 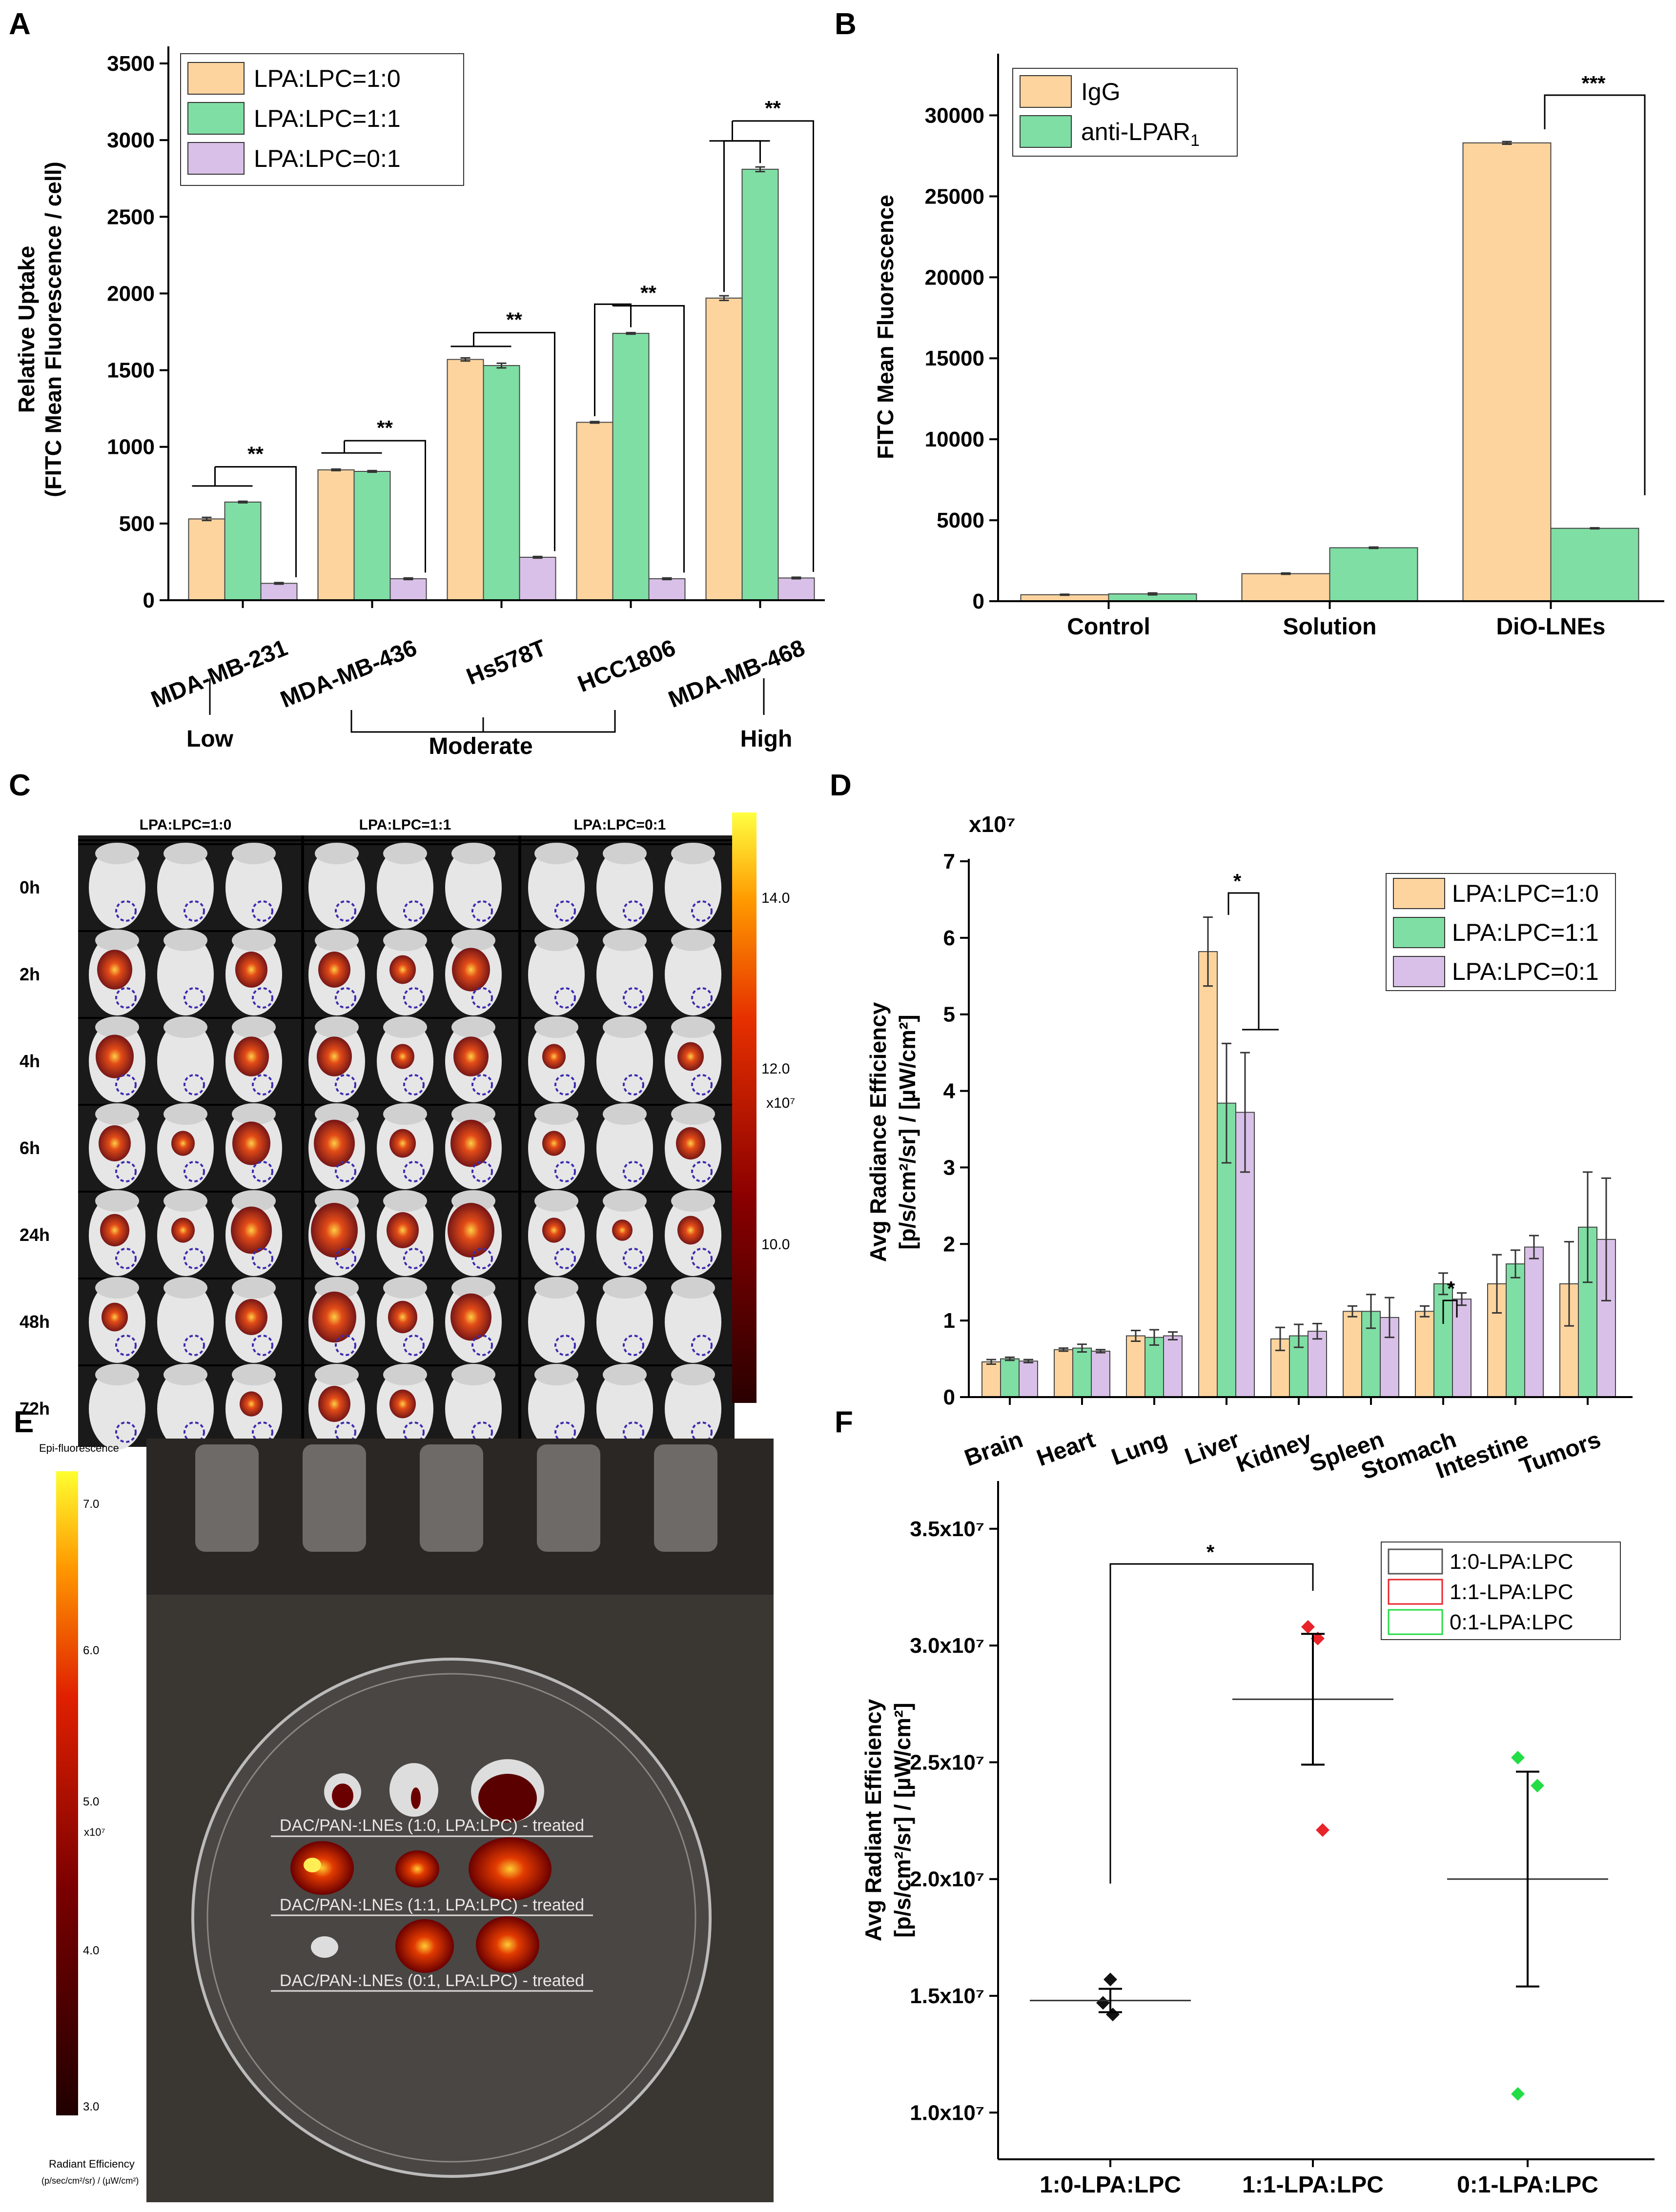 I want to click on d-legend-swatch-purple, so click(x=1419, y=971).